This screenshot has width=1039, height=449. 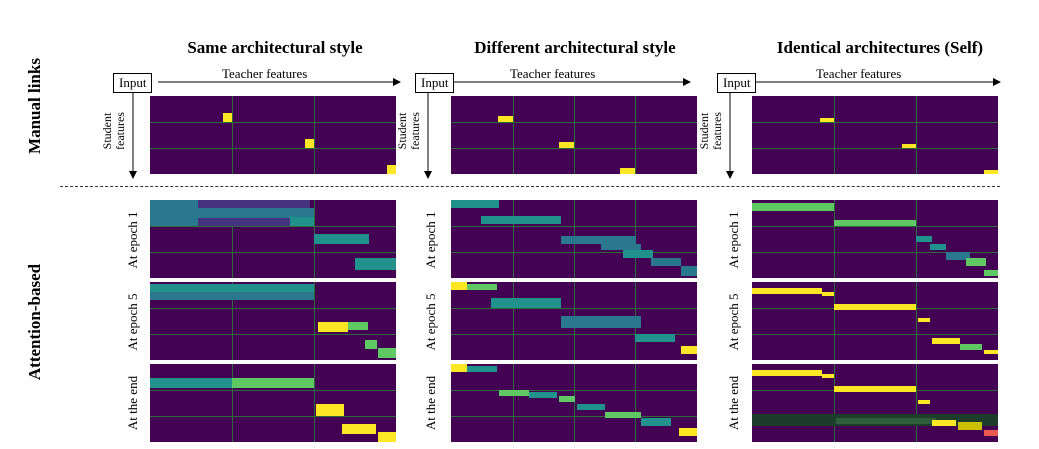 I want to click on student-features-label-identical: Student features, so click(x=710, y=131).